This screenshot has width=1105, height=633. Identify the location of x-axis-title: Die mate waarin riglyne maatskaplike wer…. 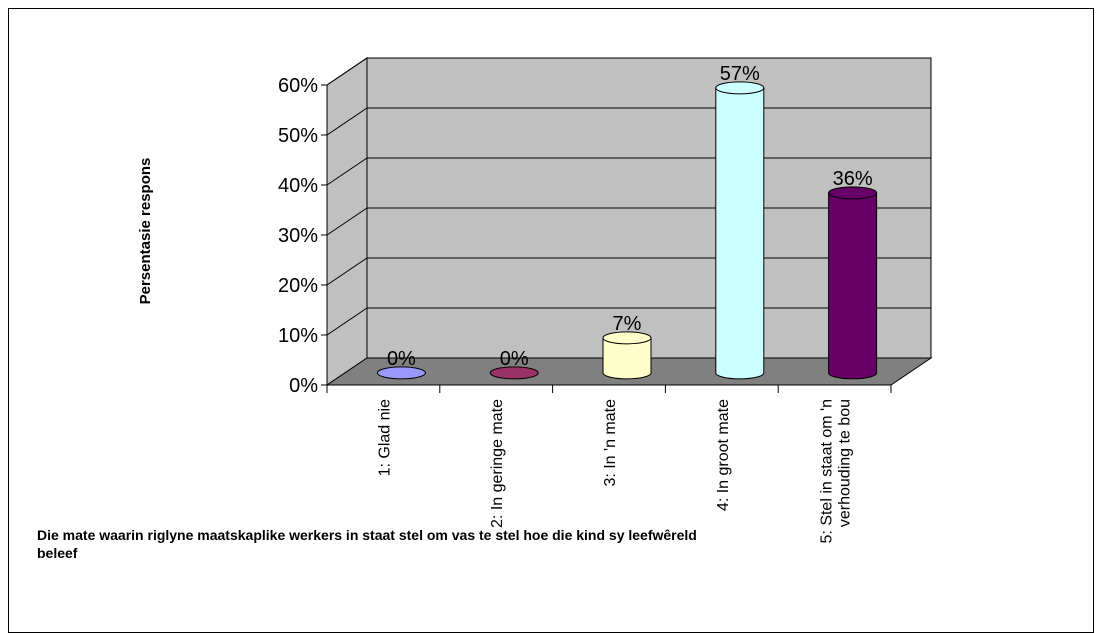
(367, 544).